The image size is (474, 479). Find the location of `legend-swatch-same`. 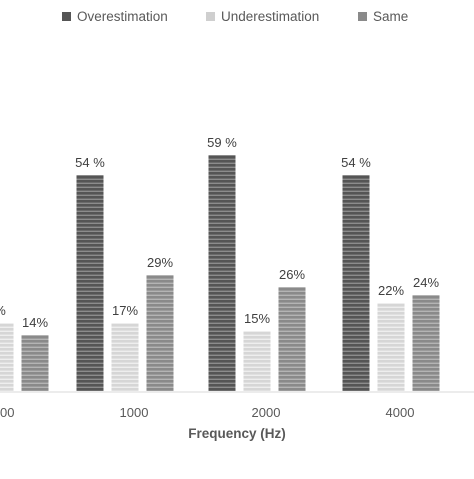

legend-swatch-same is located at coordinates (362, 16).